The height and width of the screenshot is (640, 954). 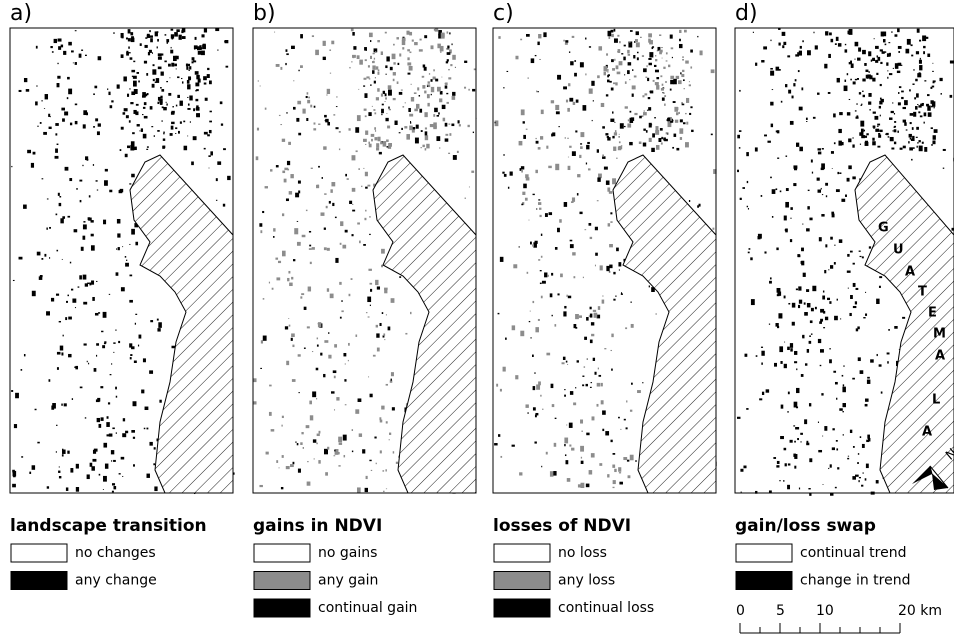 What do you see at coordinates (746, 13) in the screenshot?
I see `panel-label: d)` at bounding box center [746, 13].